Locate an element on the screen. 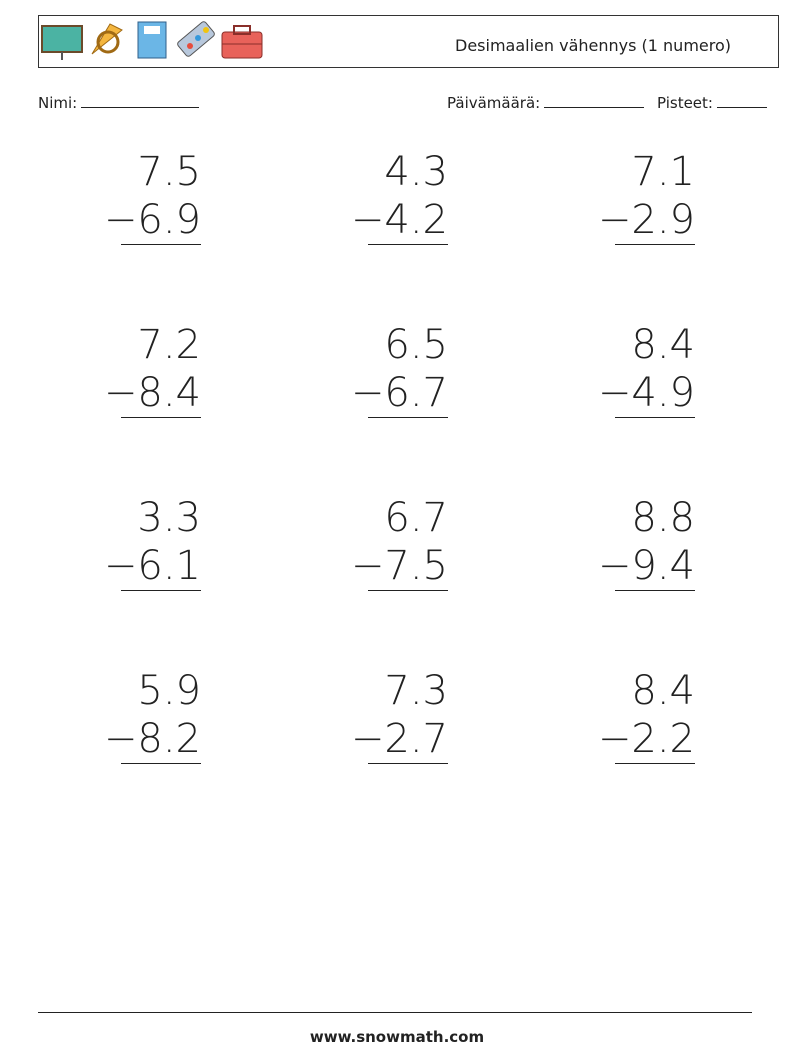 This screenshot has width=794, height=1053. footer-url: www.snowmath.com is located at coordinates (397, 1037).